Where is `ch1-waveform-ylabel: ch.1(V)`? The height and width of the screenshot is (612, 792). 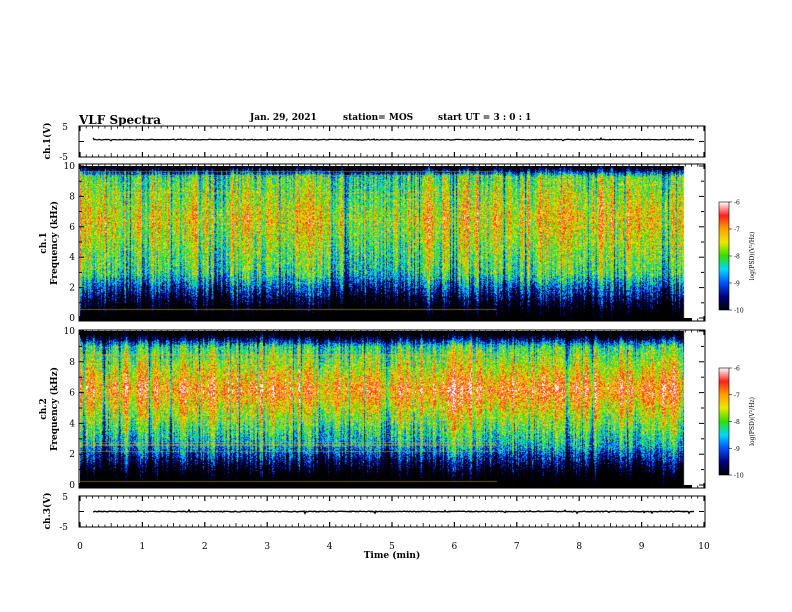
ch1-waveform-ylabel: ch.1(V) is located at coordinates (47, 141).